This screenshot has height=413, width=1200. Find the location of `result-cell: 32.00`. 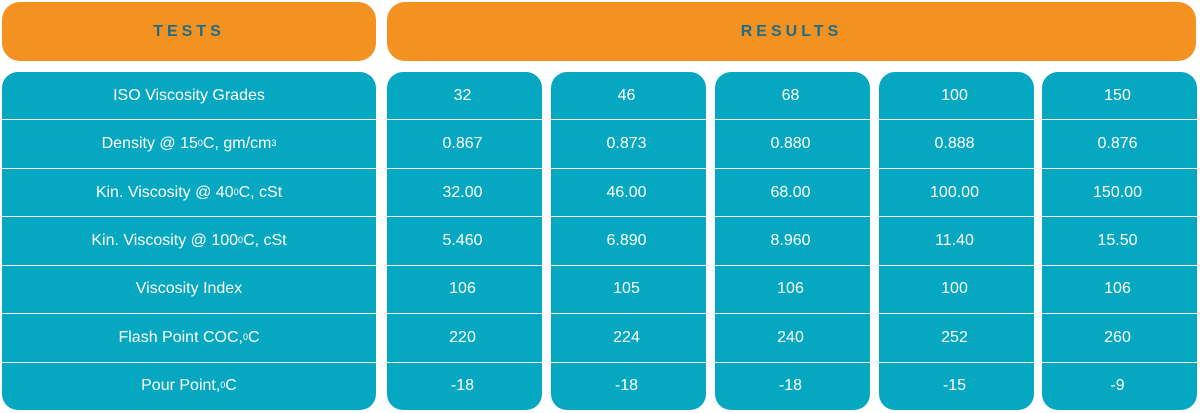

result-cell: 32.00 is located at coordinates (464, 191).